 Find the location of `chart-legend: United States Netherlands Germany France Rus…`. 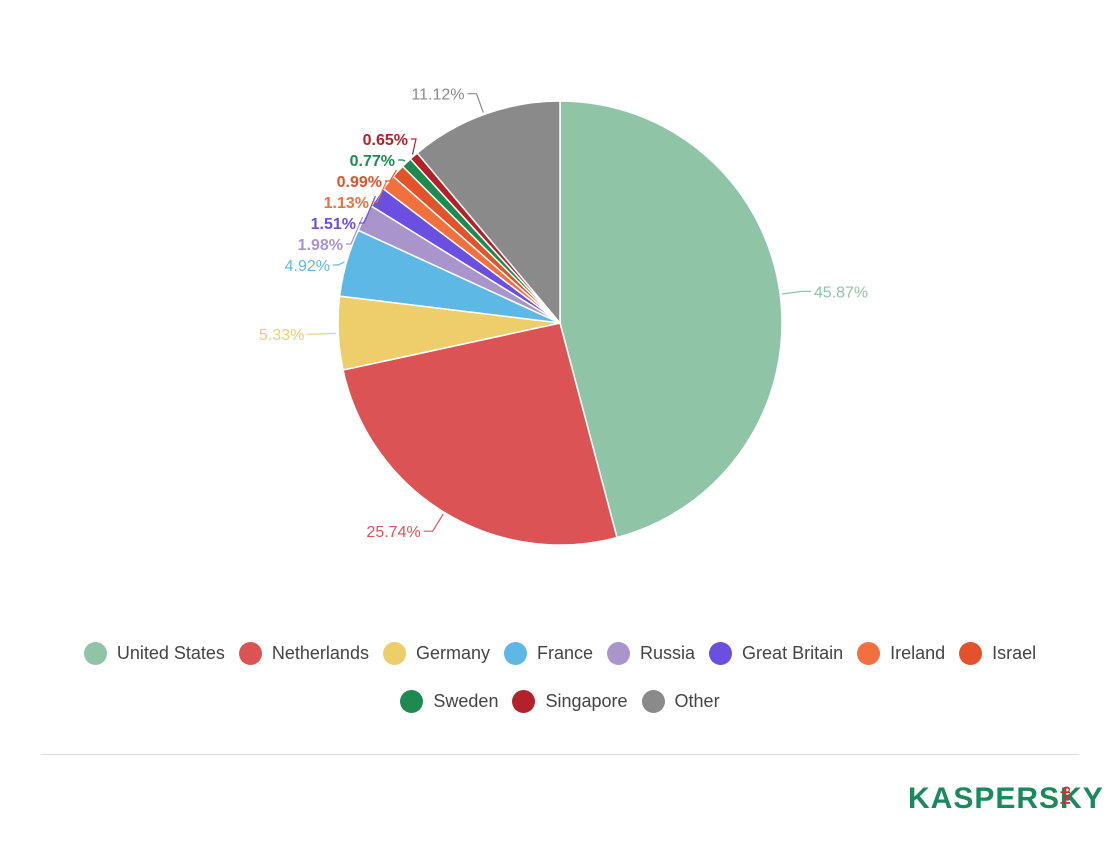

chart-legend: United States Netherlands Germany France Rus… is located at coordinates (560, 677).